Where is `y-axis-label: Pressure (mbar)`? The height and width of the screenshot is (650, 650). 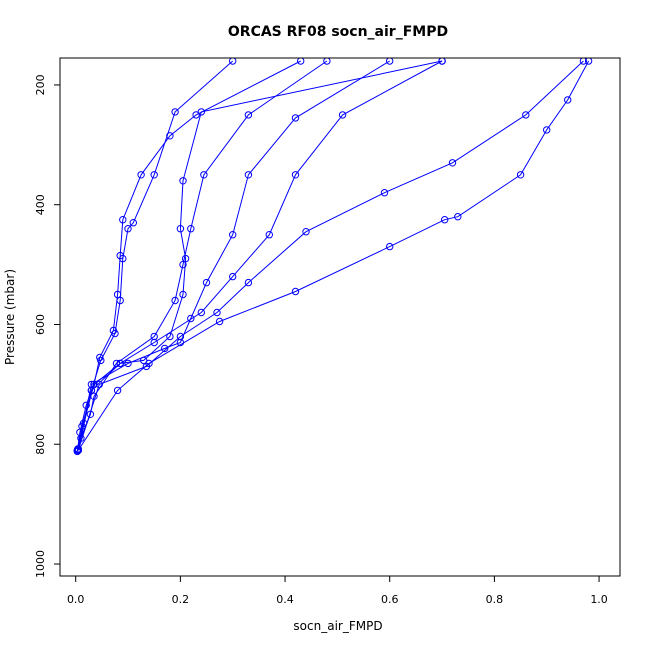 y-axis-label: Pressure (mbar) is located at coordinates (10, 317).